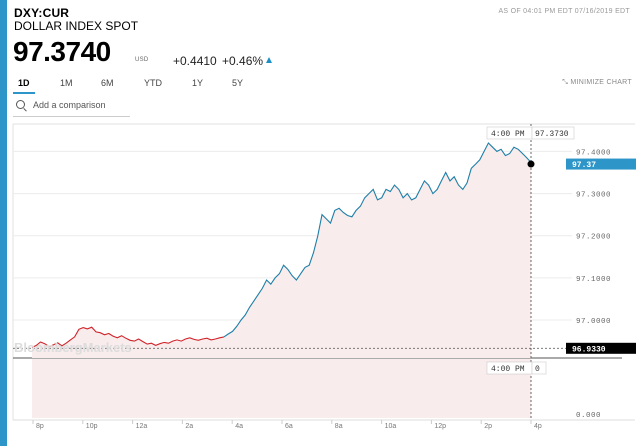 The width and height of the screenshot is (640, 446). What do you see at coordinates (142, 60) in the screenshot?
I see `currency-label: USD` at bounding box center [142, 60].